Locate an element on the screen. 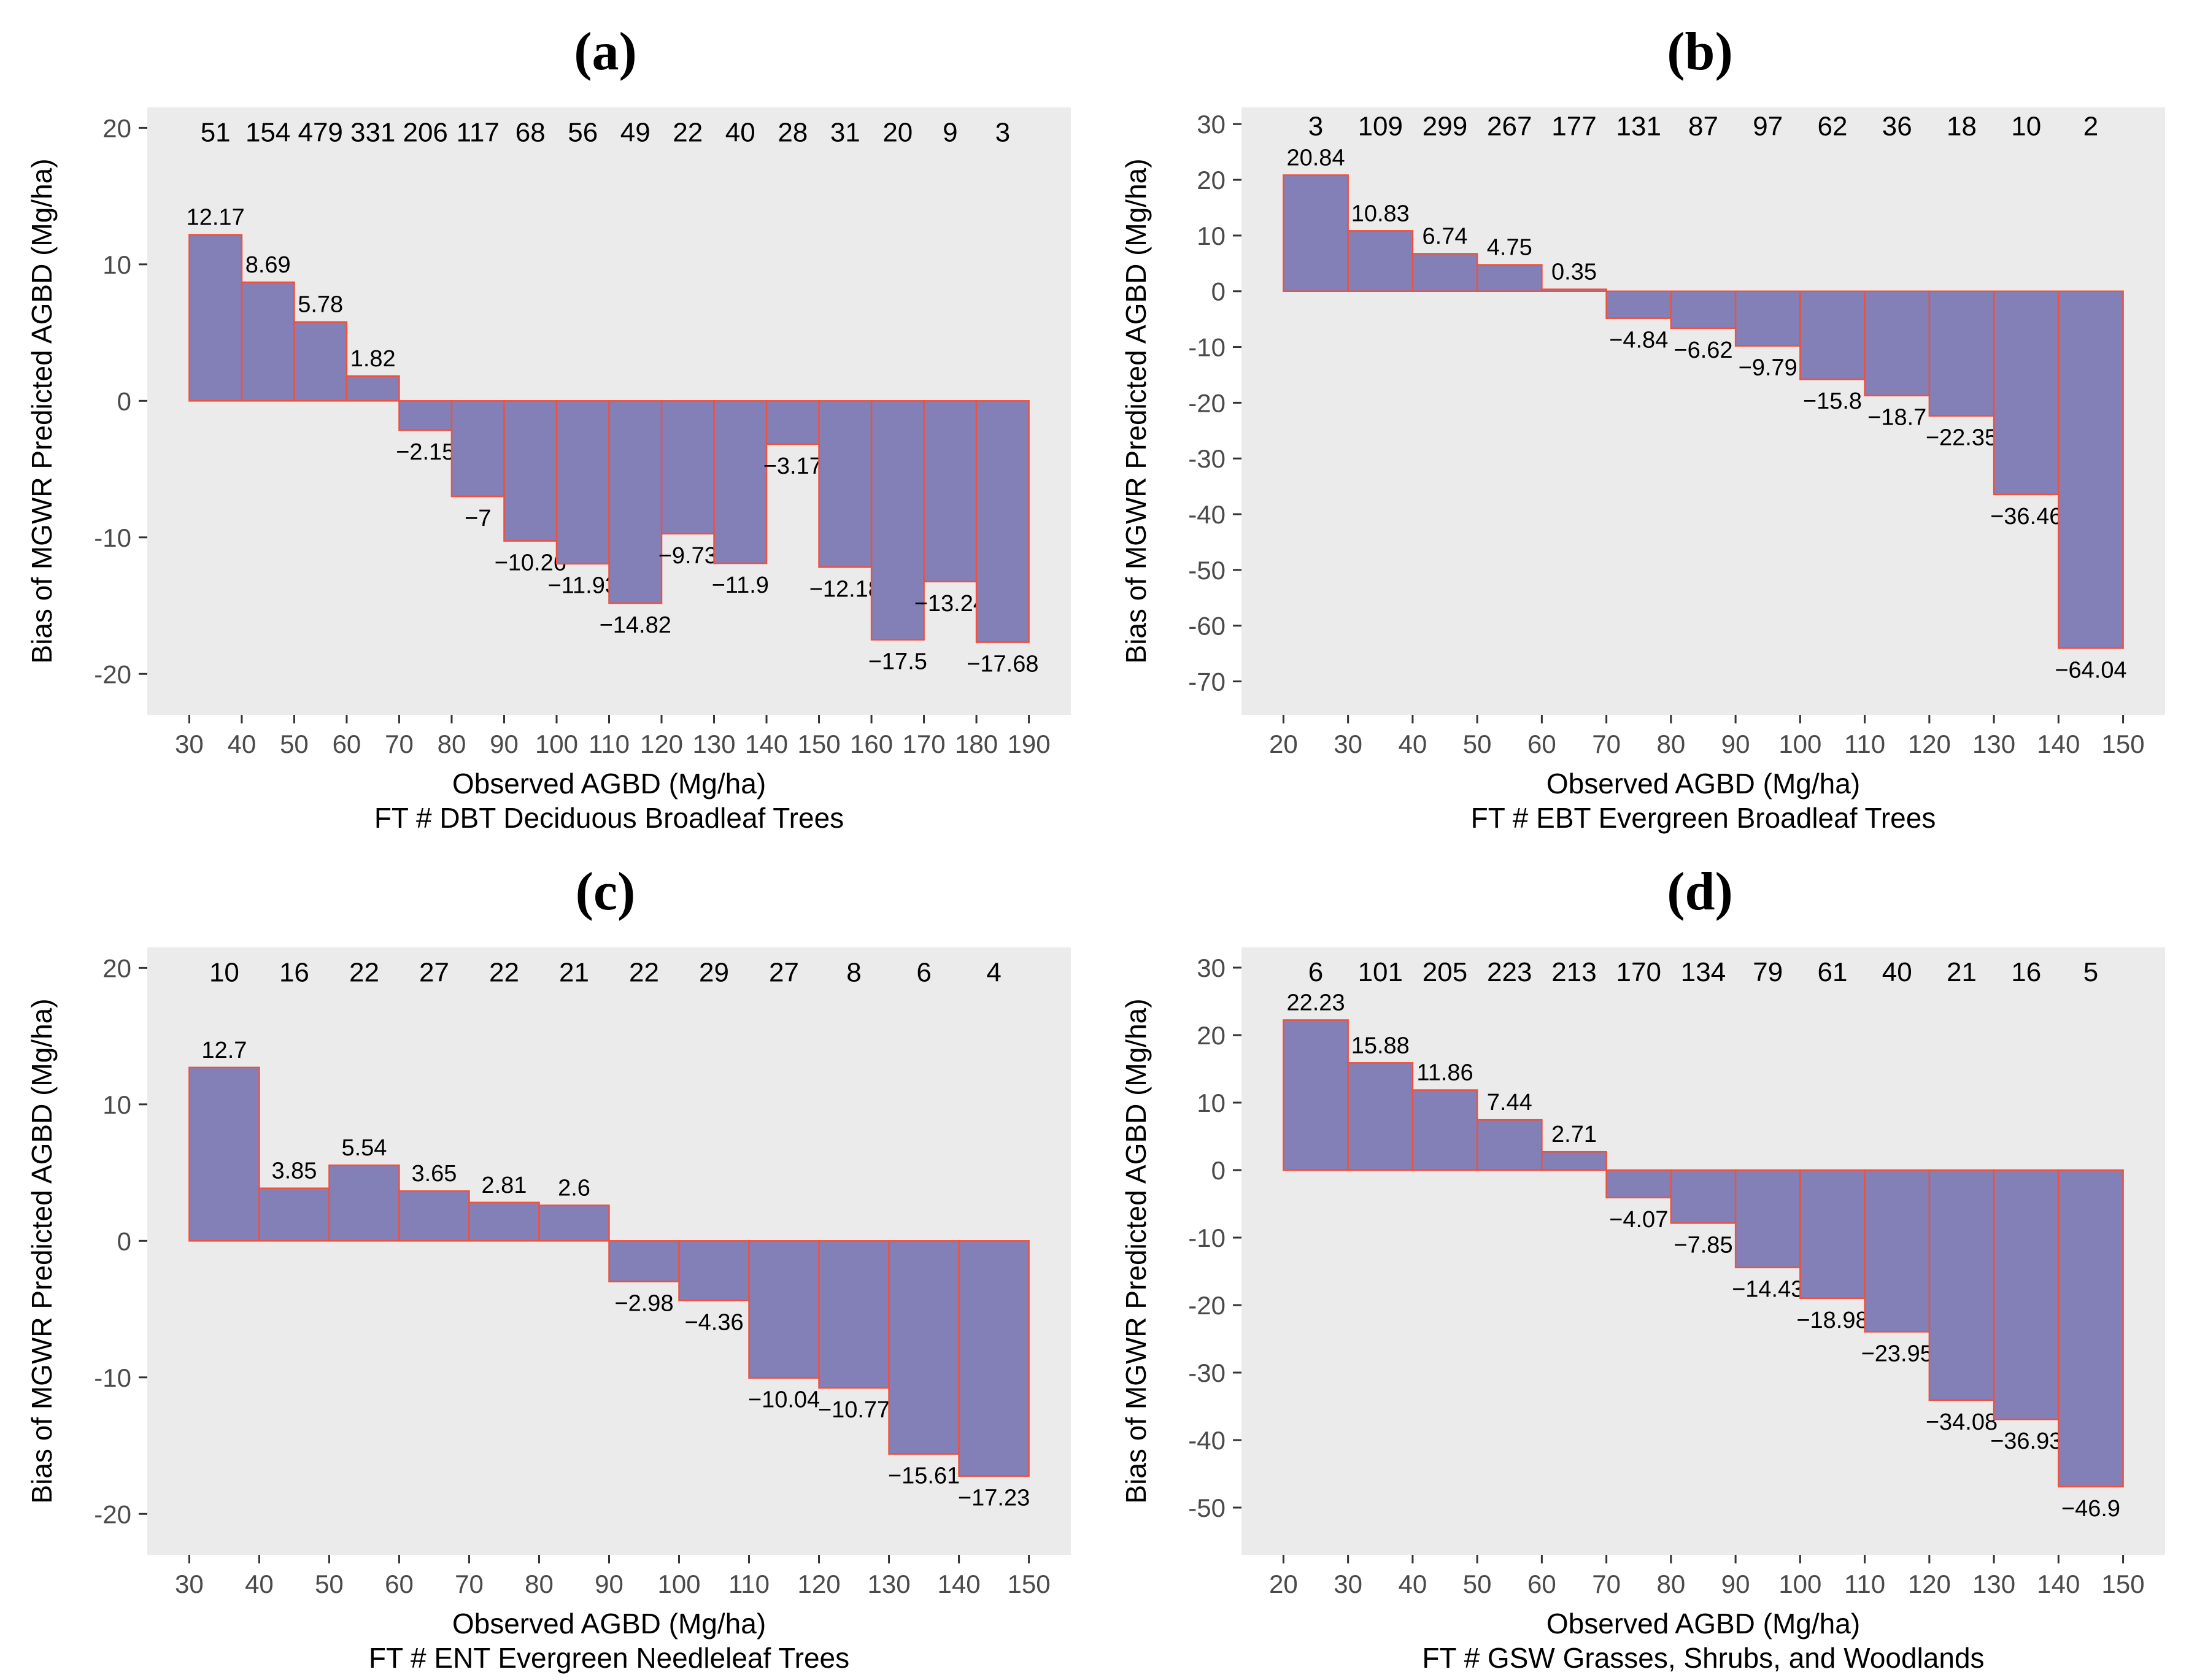  value-label: 0.35 is located at coordinates (1574, 272).